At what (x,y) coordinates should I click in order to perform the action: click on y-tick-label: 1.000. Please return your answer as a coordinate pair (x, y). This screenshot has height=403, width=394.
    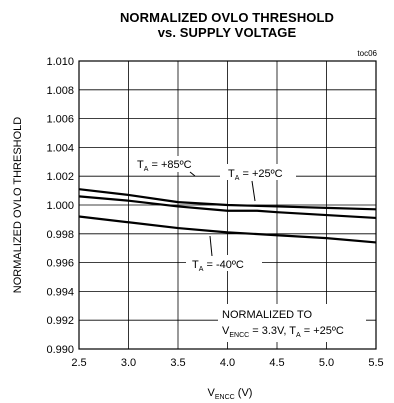
    Looking at the image, I should click on (60, 206).